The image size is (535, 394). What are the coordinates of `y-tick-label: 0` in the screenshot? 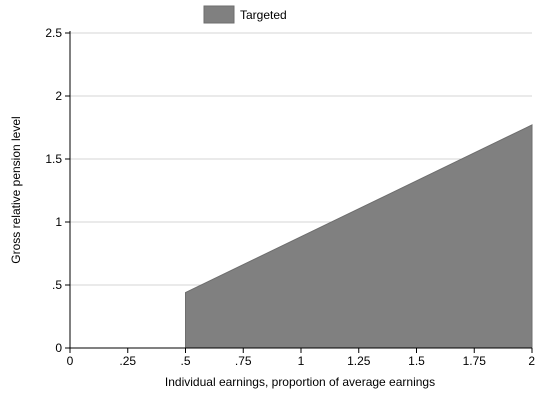 It's located at (58, 348).